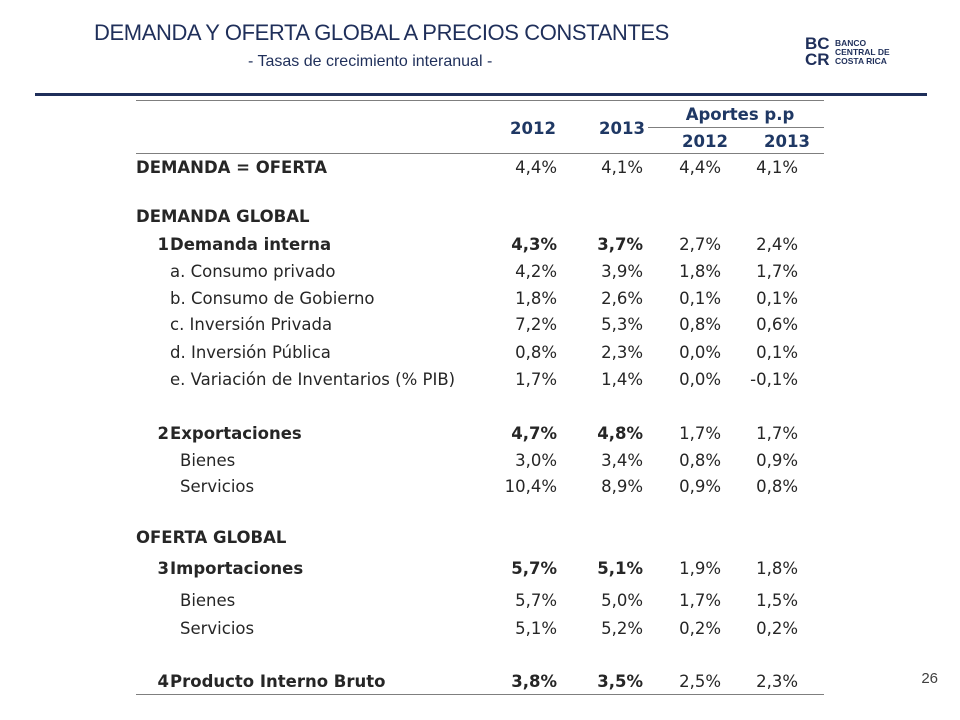 This screenshot has width=960, height=720. I want to click on row-number: 1, so click(163, 244).